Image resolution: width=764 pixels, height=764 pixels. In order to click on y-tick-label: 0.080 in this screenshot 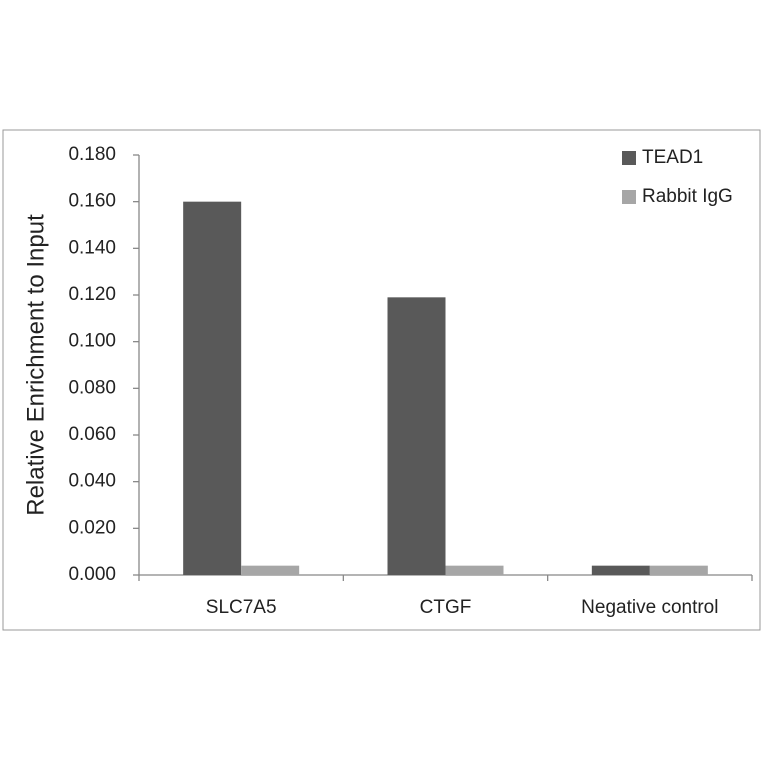, I will do `click(92, 387)`.